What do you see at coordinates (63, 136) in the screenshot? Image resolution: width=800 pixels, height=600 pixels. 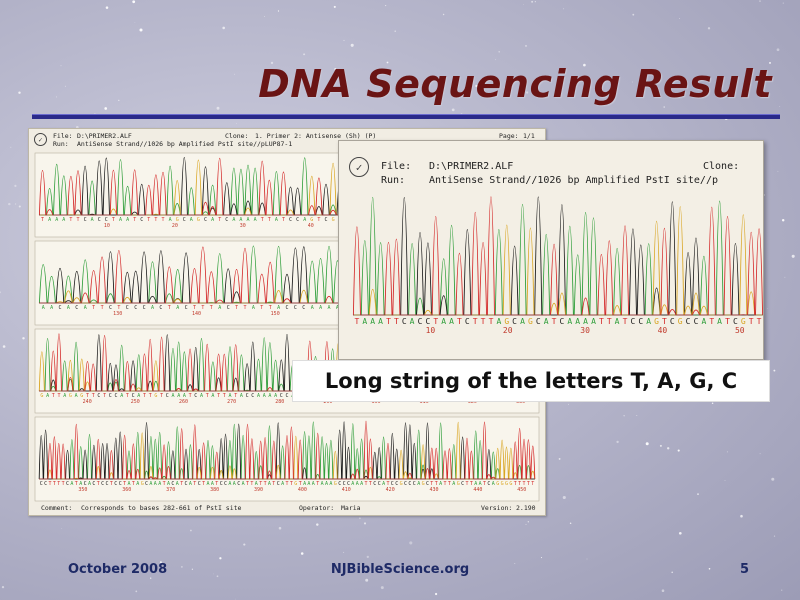 I see `file-label: File:` at bounding box center [63, 136].